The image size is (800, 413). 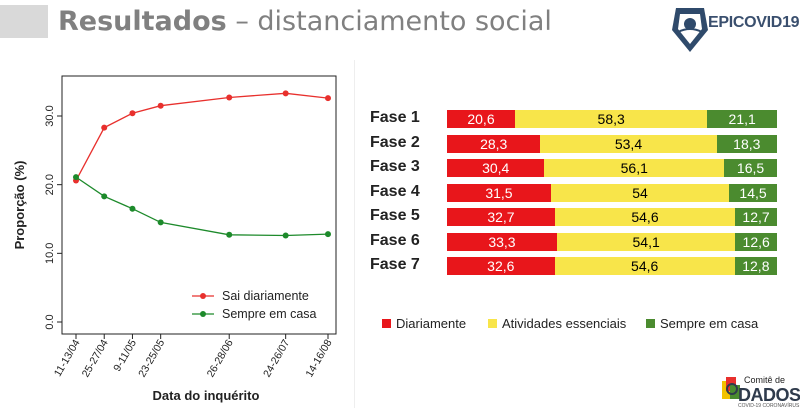 I want to click on stacked-bar: 31,5 54 14,5, so click(x=612, y=192).